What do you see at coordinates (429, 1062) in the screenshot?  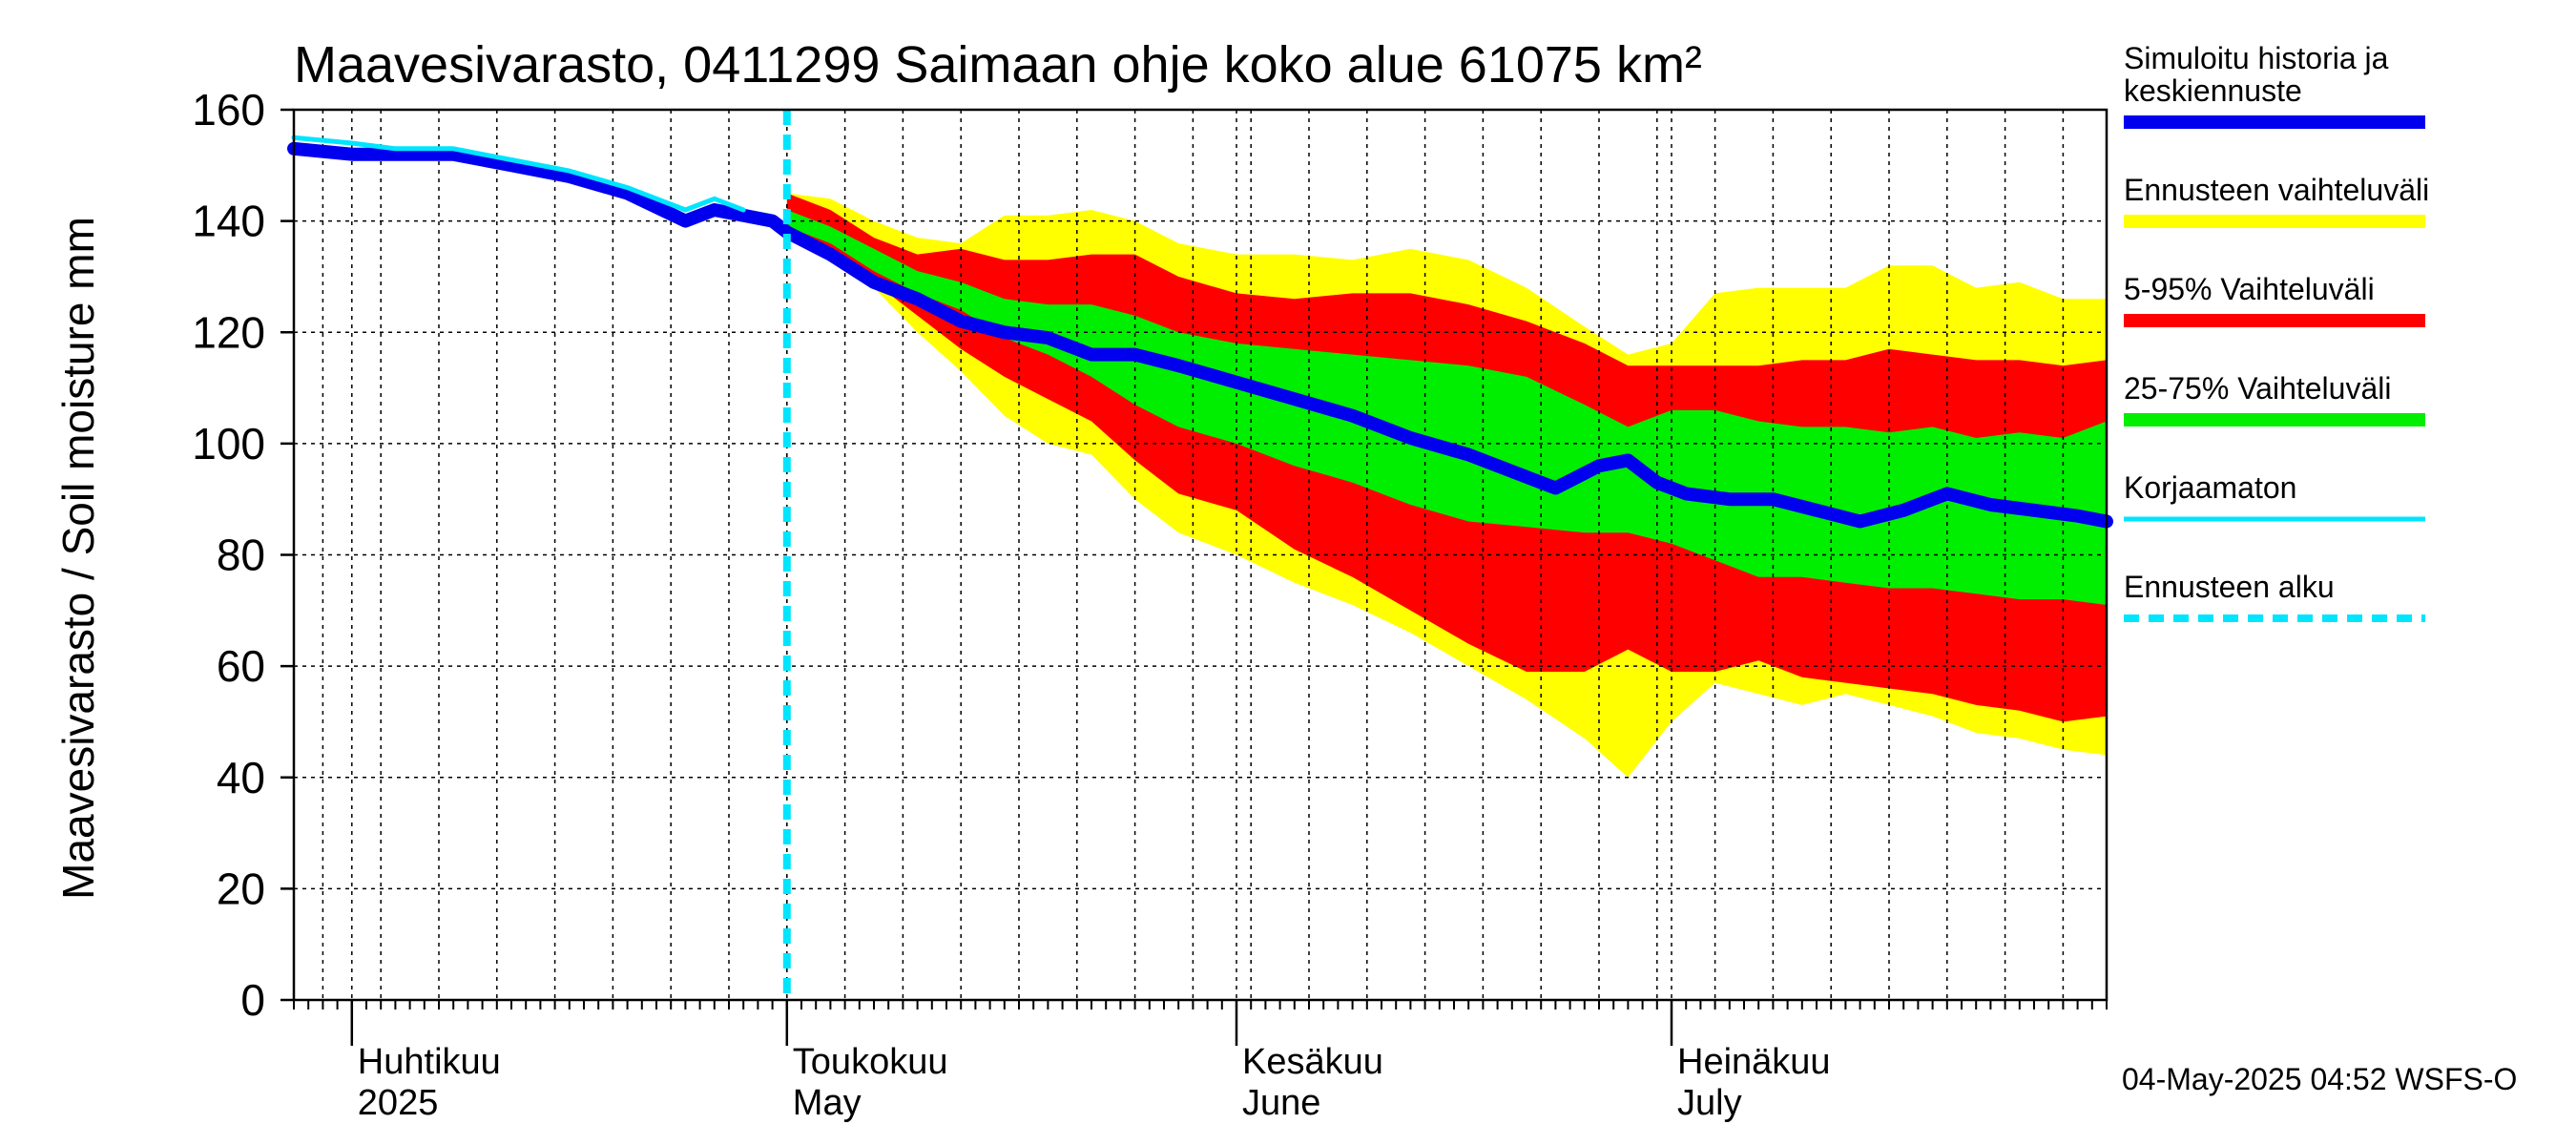 I see `x-month-label-fi: Huhtikuu` at bounding box center [429, 1062].